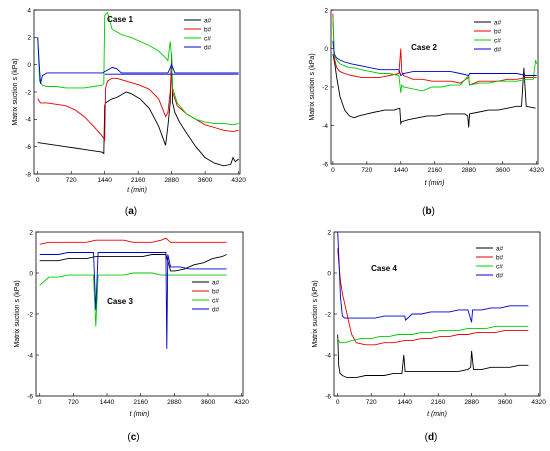  Describe the element at coordinates (424, 47) in the screenshot. I see `chart-title: Case 2` at that location.